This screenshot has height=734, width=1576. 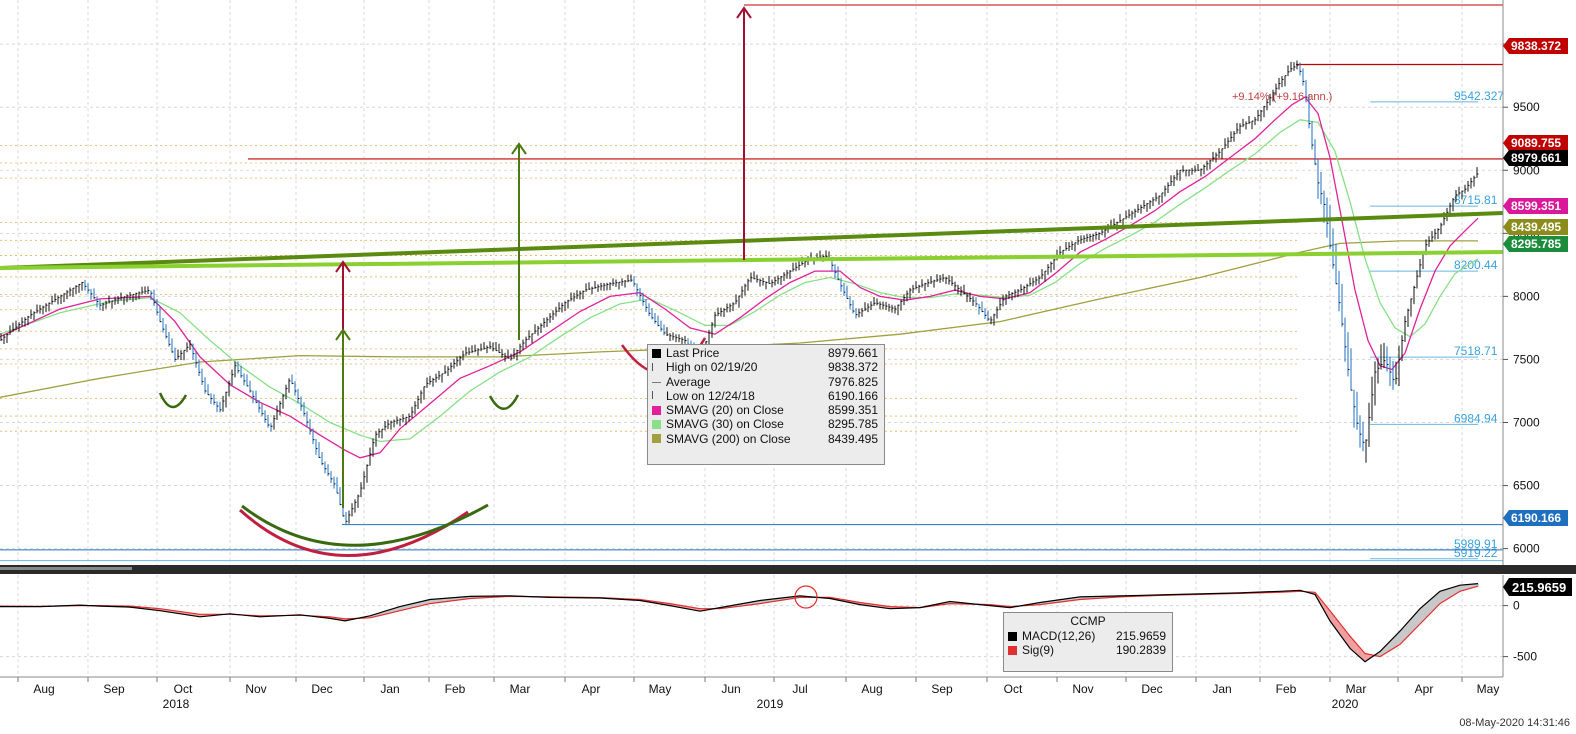 I want to click on y-tick-label: 8000, so click(x=1526, y=296).